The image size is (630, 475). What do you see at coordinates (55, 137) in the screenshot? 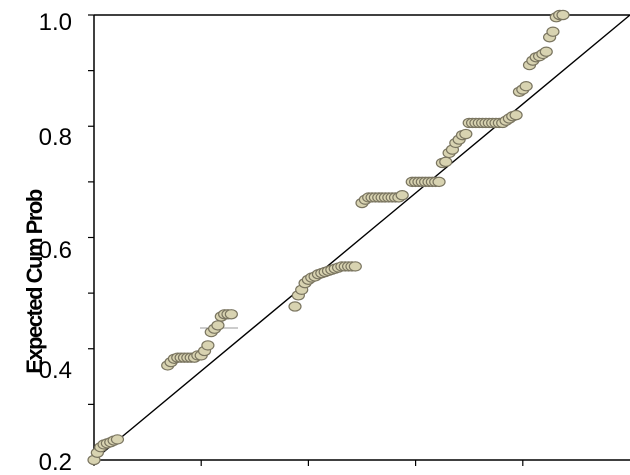
I see `y-tick-label: 0.8` at bounding box center [55, 137].